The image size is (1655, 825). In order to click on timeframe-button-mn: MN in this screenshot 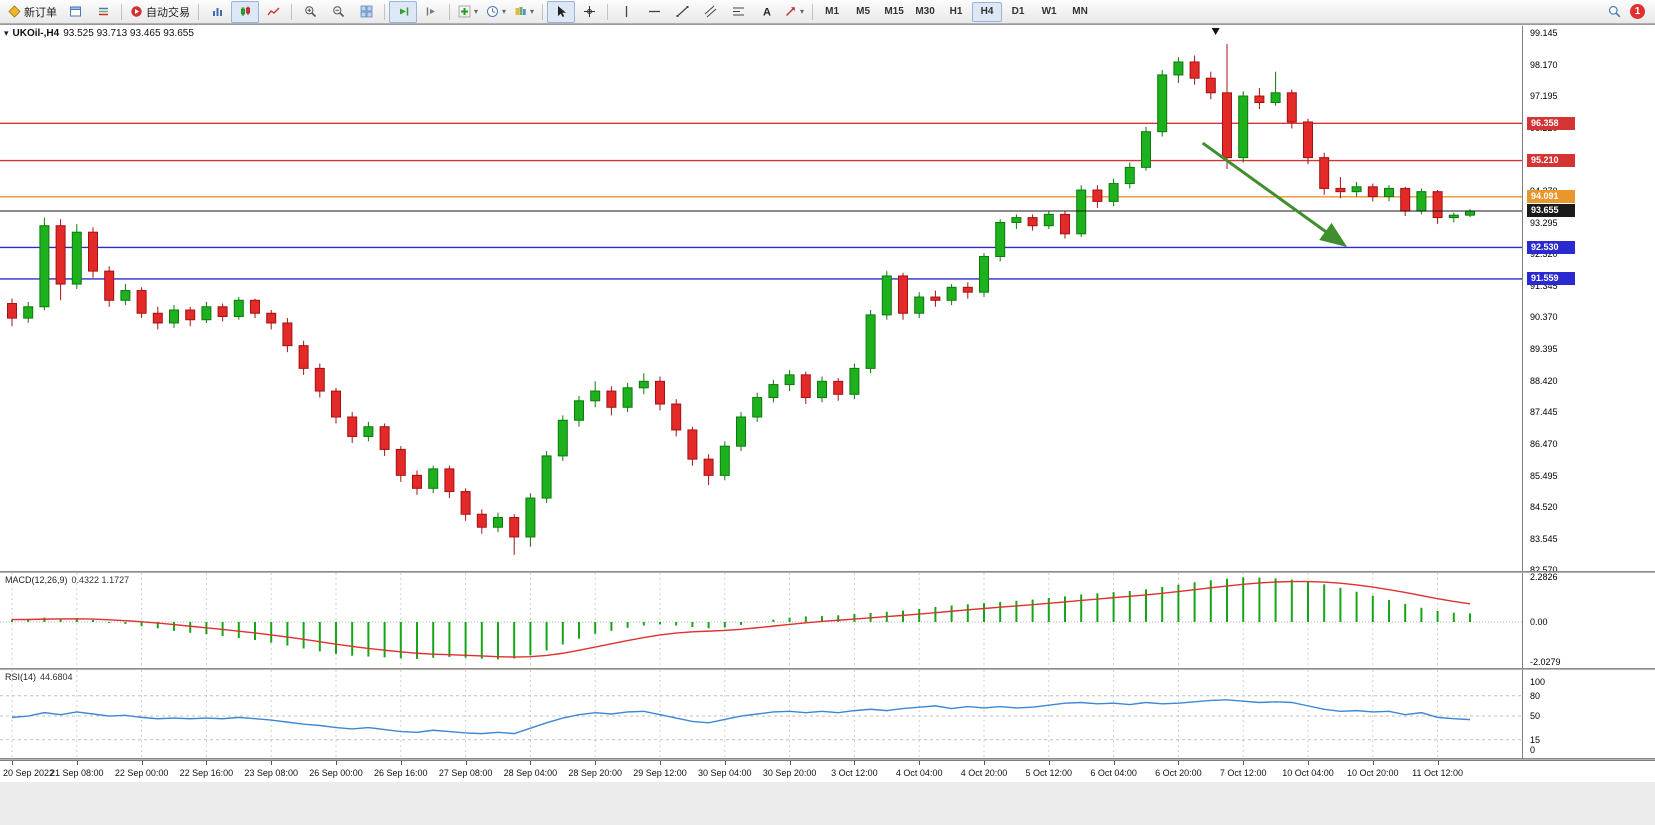, I will do `click(1080, 11)`.